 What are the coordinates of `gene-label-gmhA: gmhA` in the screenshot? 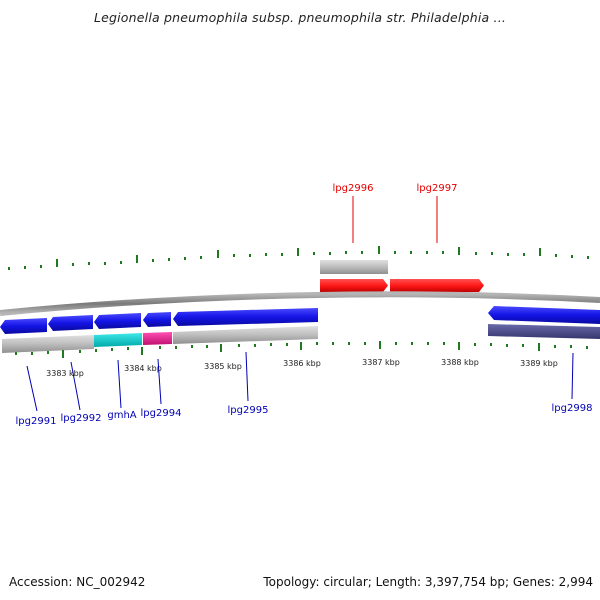 It's located at (121, 415).